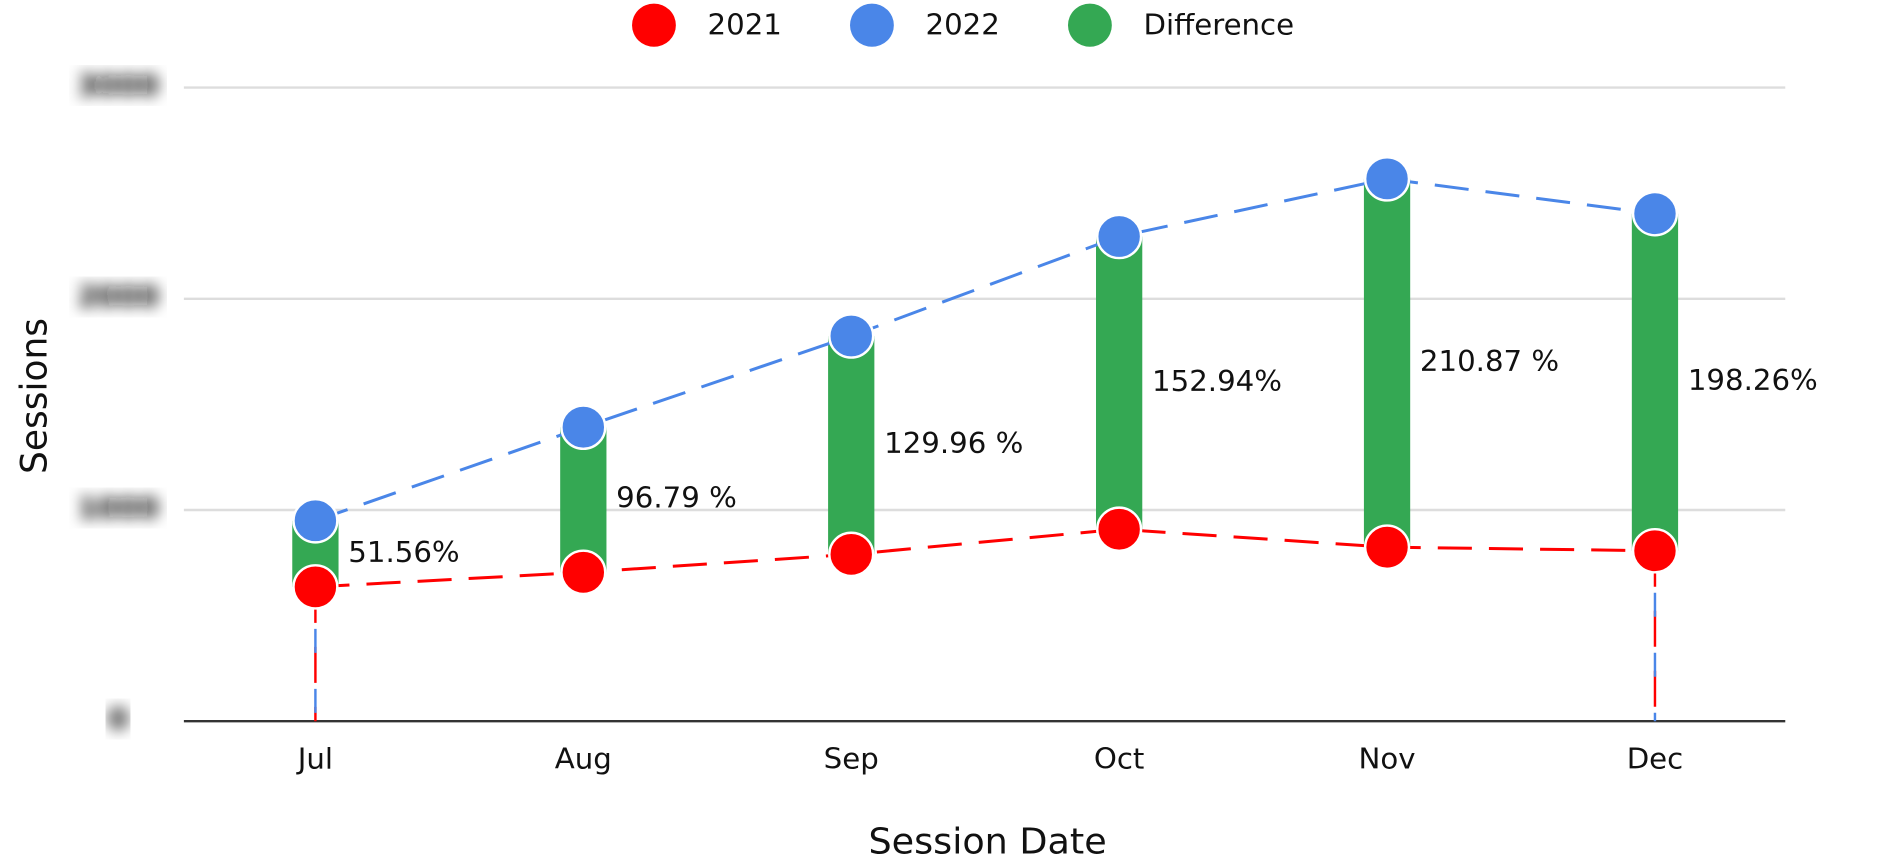 This screenshot has width=1890, height=864. Describe the element at coordinates (676, 498) in the screenshot. I see `difference-label: 96.79 %` at that location.